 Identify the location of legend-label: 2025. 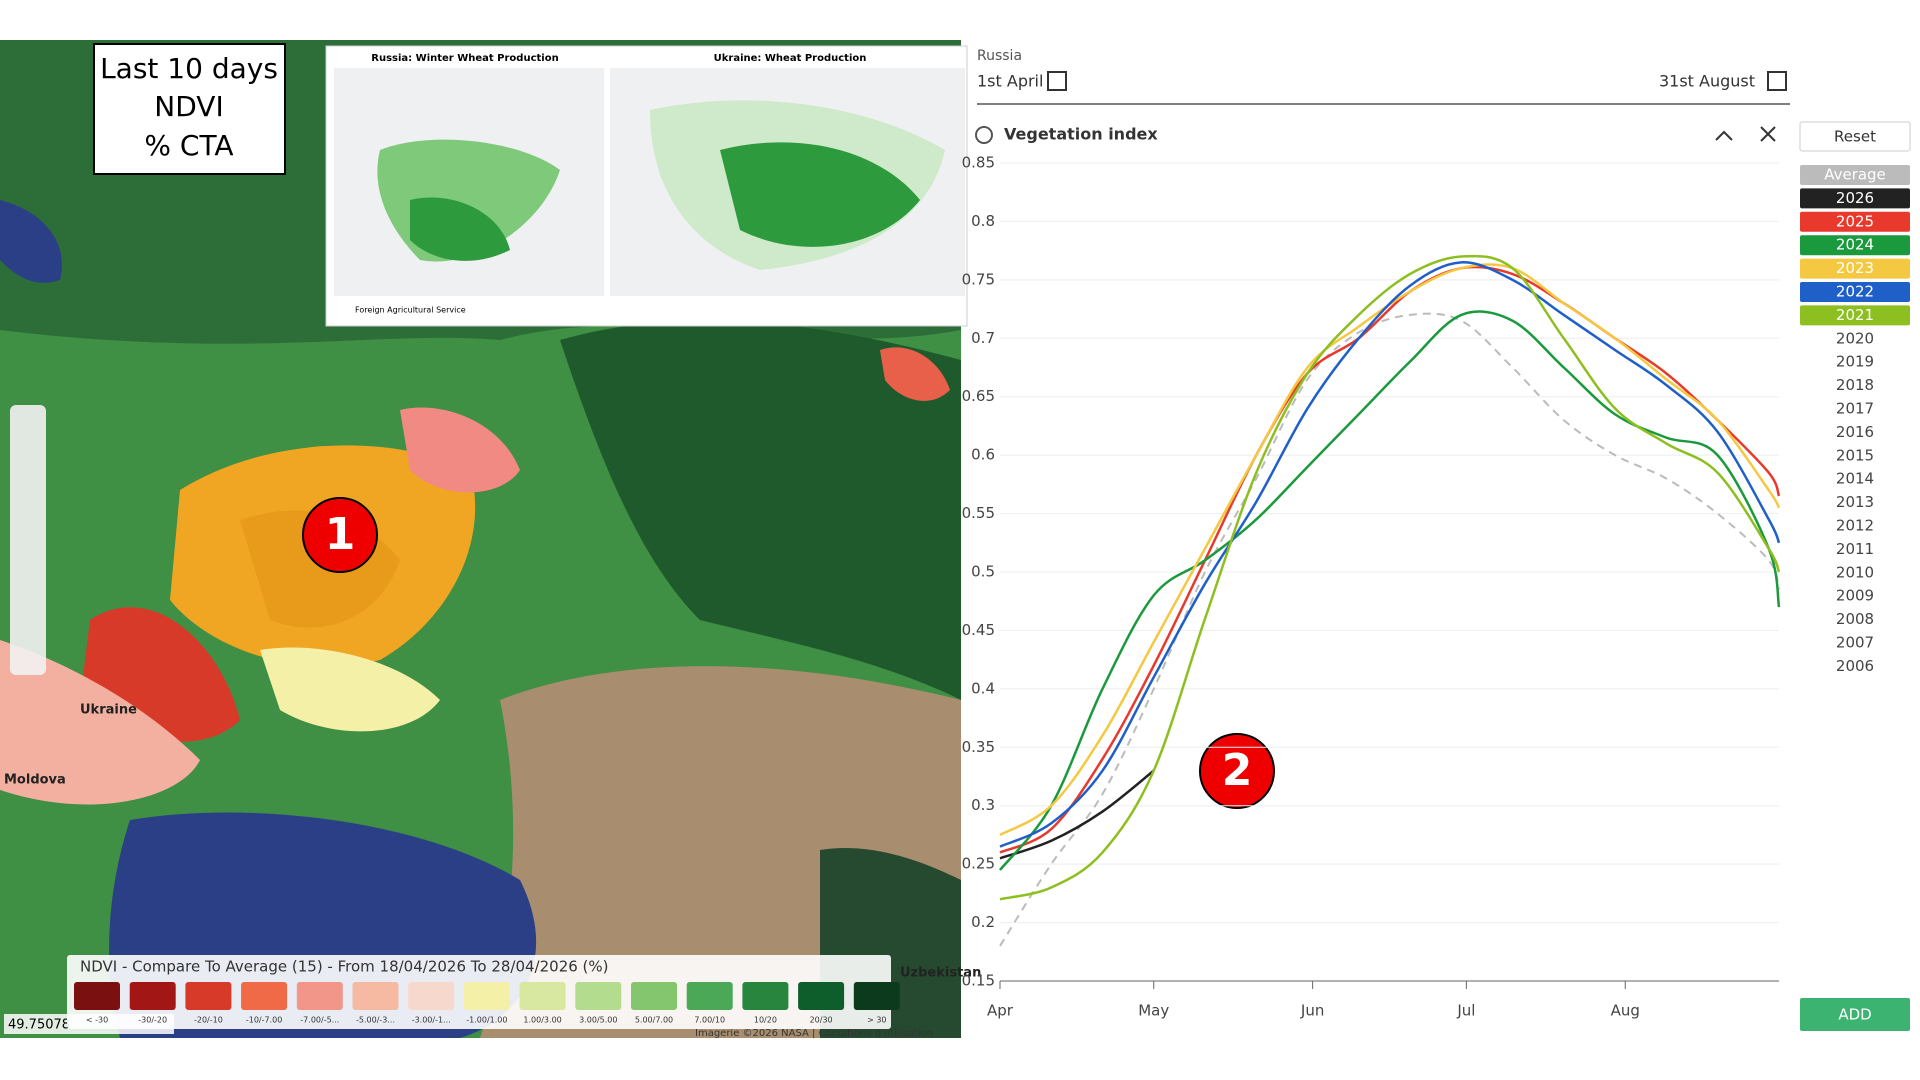
(1855, 221).